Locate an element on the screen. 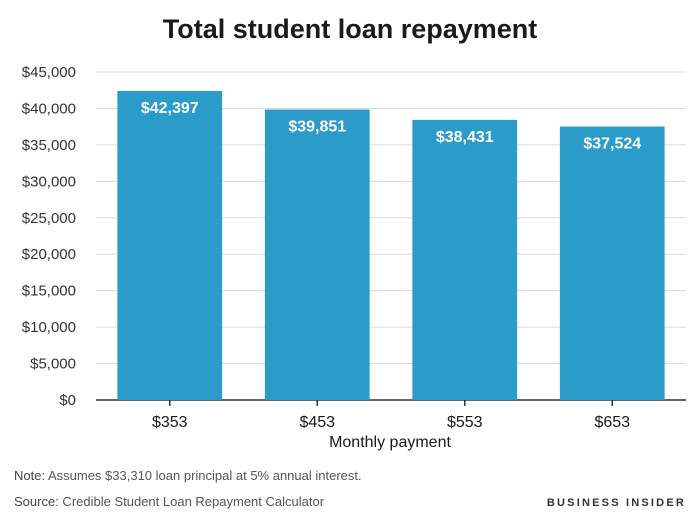 The height and width of the screenshot is (525, 700). data-label: $38,431 is located at coordinates (465, 137).